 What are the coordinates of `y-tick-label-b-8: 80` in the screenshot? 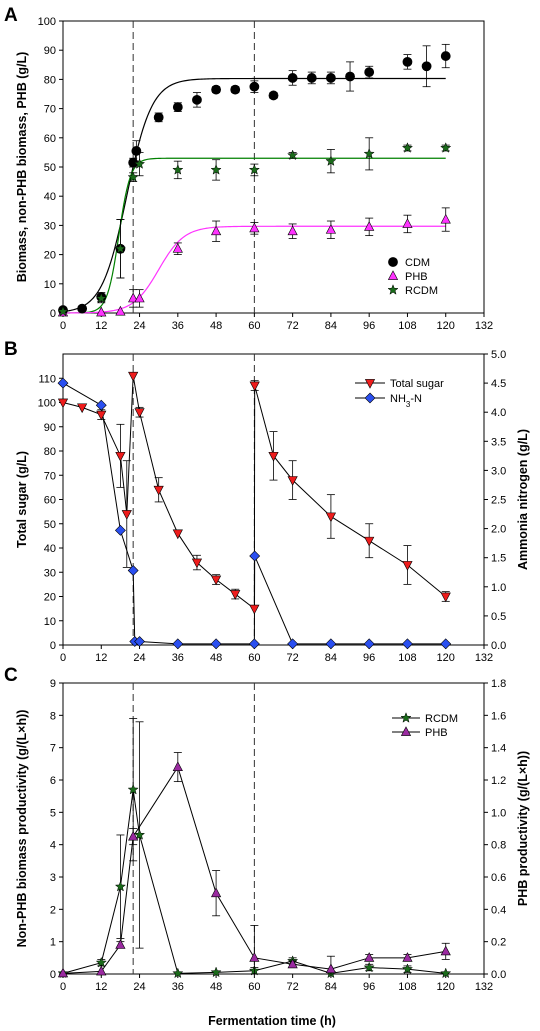 It's located at (50, 452).